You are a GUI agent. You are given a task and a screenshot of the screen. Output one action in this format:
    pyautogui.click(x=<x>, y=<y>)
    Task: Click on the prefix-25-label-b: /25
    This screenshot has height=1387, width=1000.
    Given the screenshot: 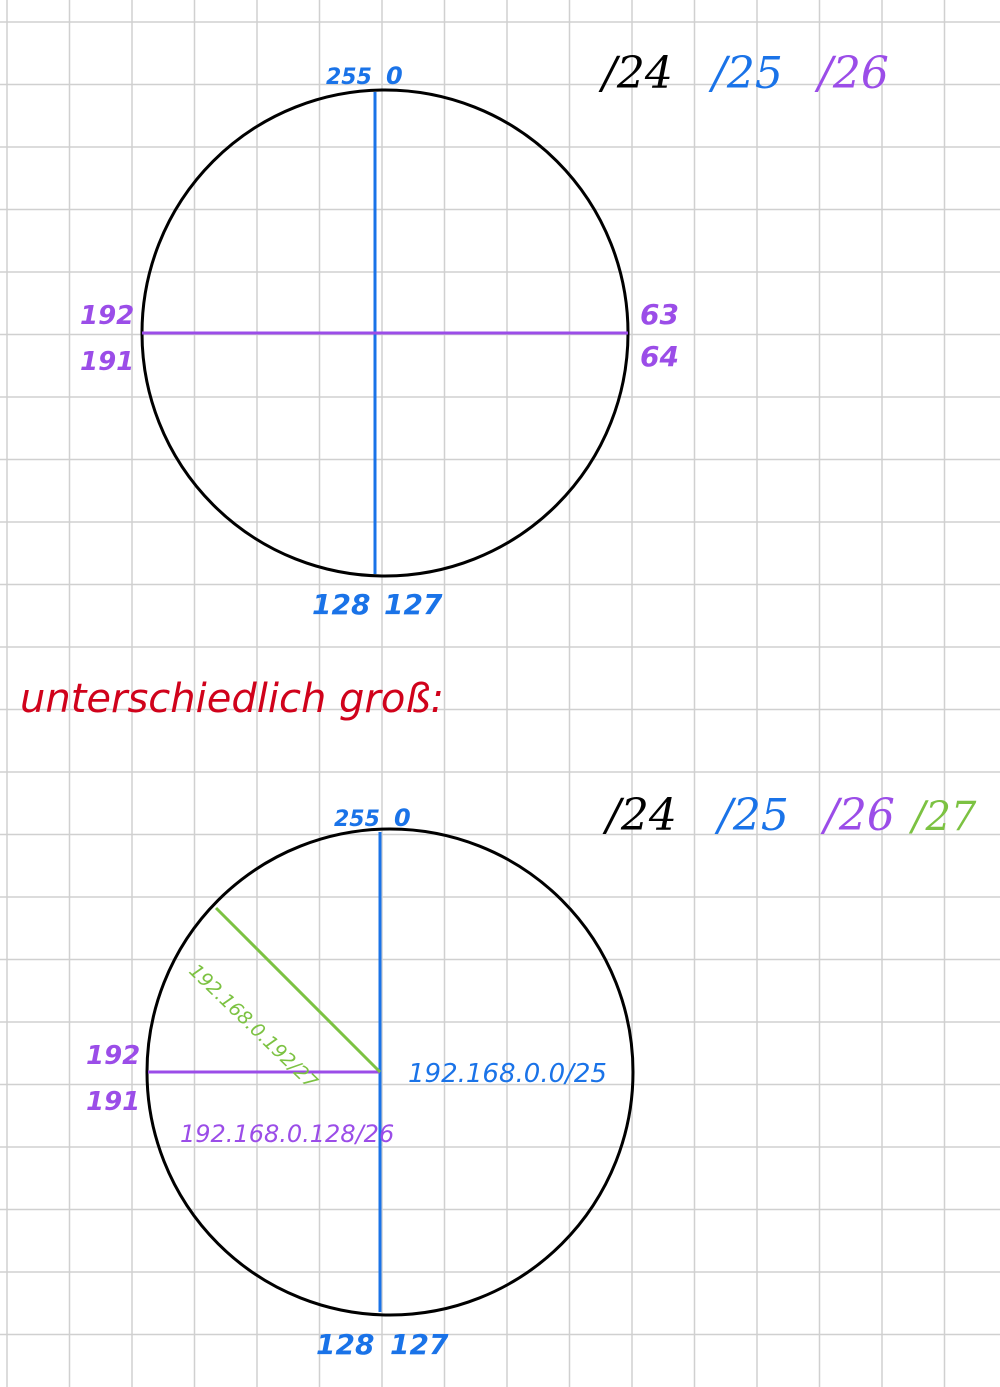 What is the action you would take?
    pyautogui.click(x=751, y=815)
    